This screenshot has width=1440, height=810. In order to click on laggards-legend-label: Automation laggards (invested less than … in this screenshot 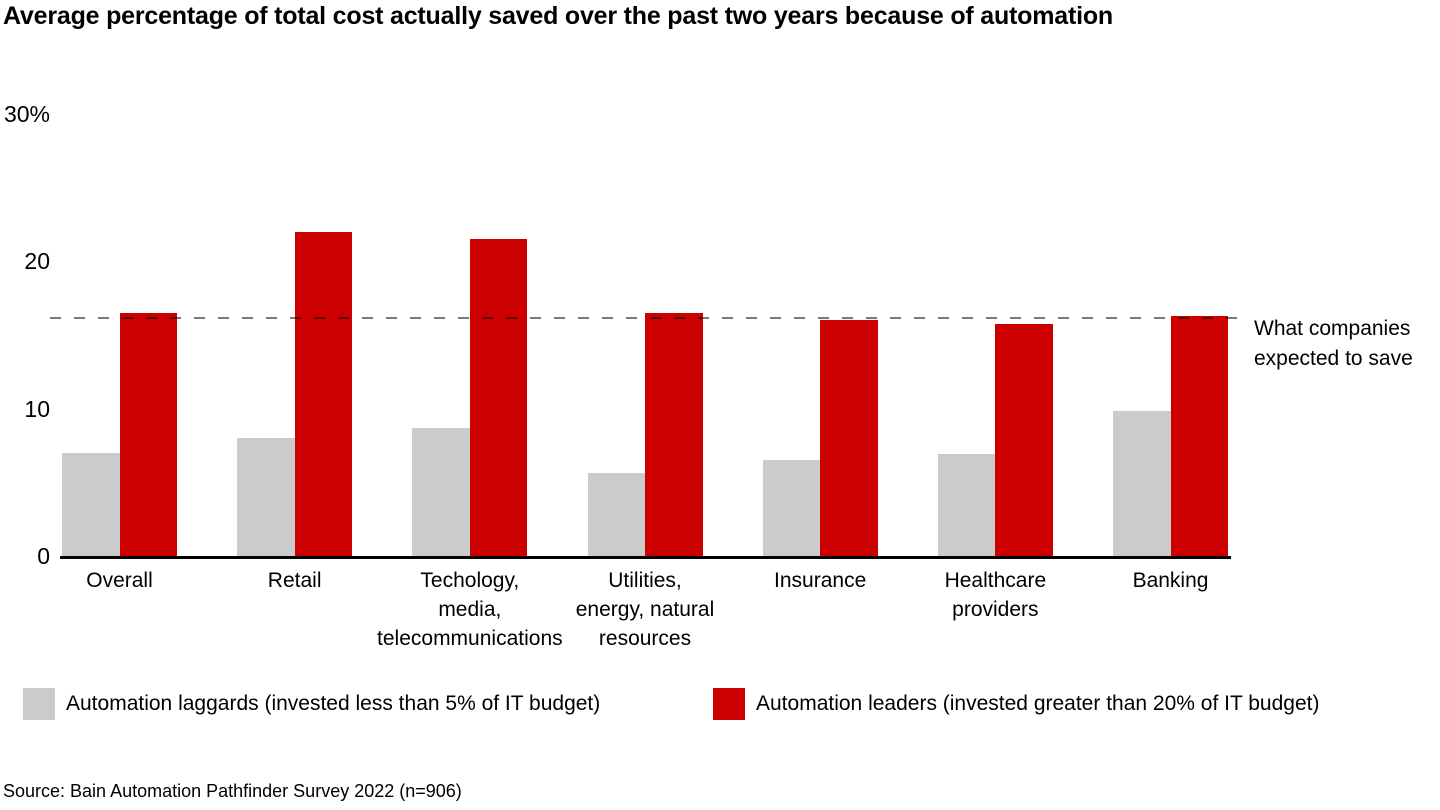, I will do `click(333, 703)`.